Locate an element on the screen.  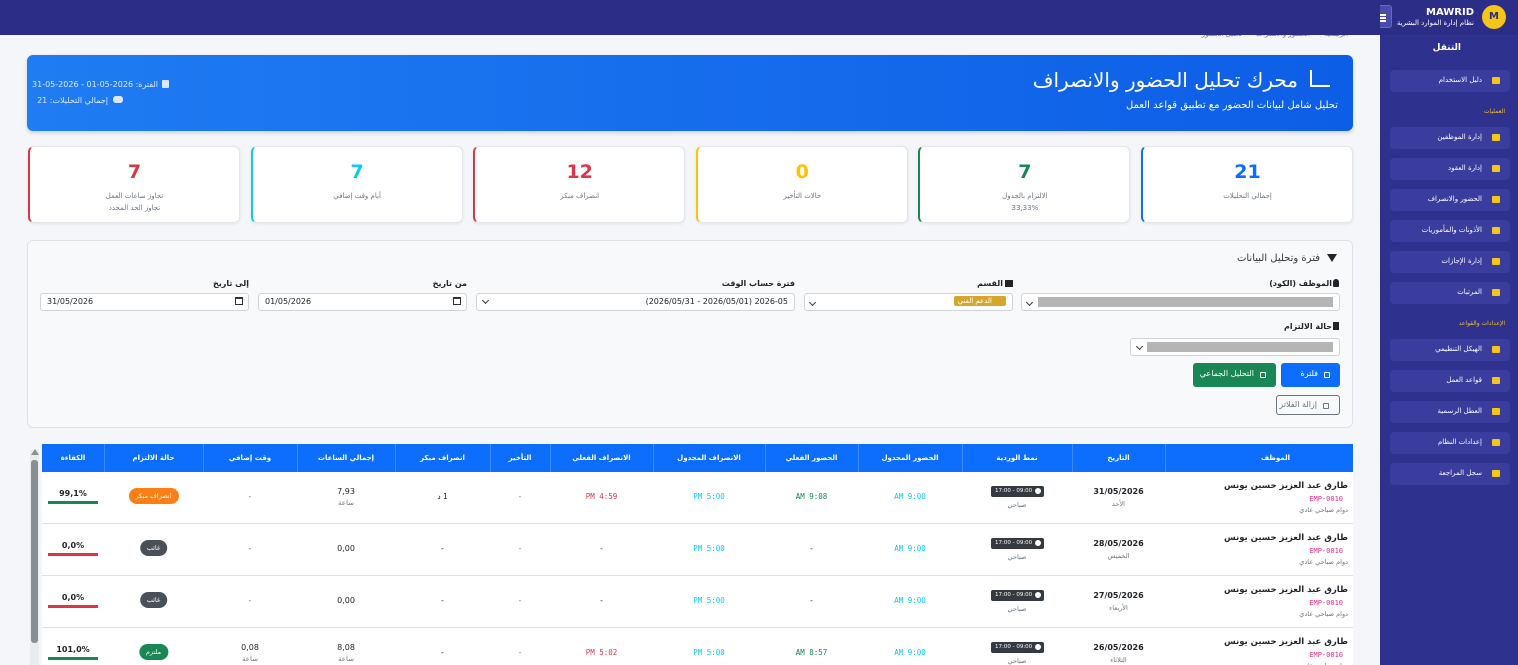
column-header: وقت إضافي is located at coordinates (250, 458).